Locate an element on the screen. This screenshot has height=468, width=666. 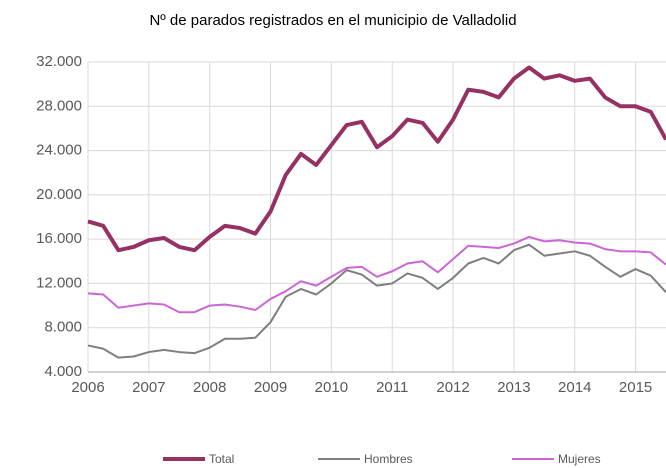
y-tick-label: 12.000 is located at coordinates (59, 282).